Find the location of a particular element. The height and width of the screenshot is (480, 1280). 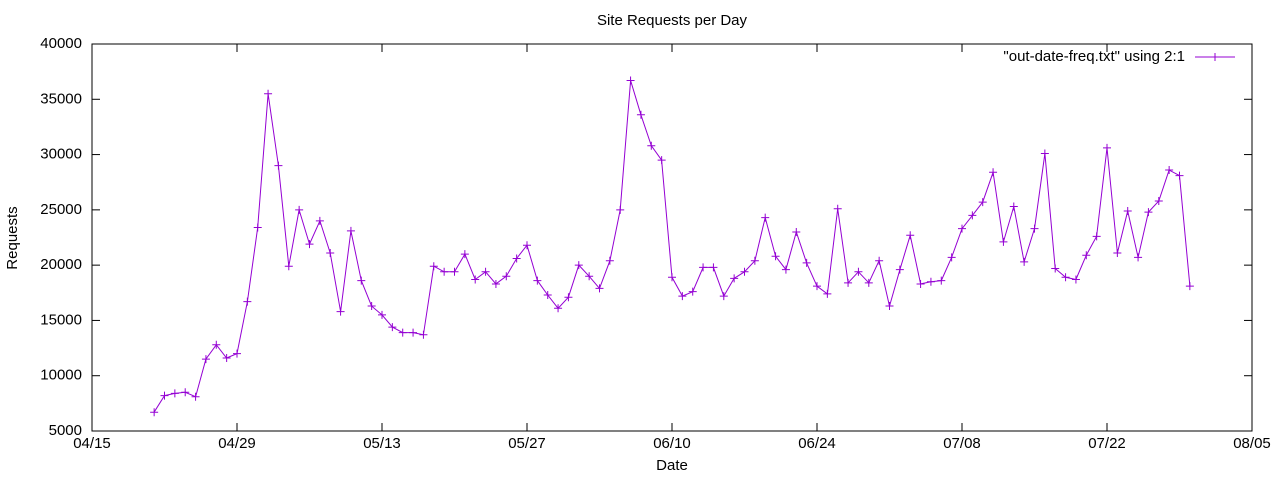

x-tick-label: 07/08 is located at coordinates (962, 443).